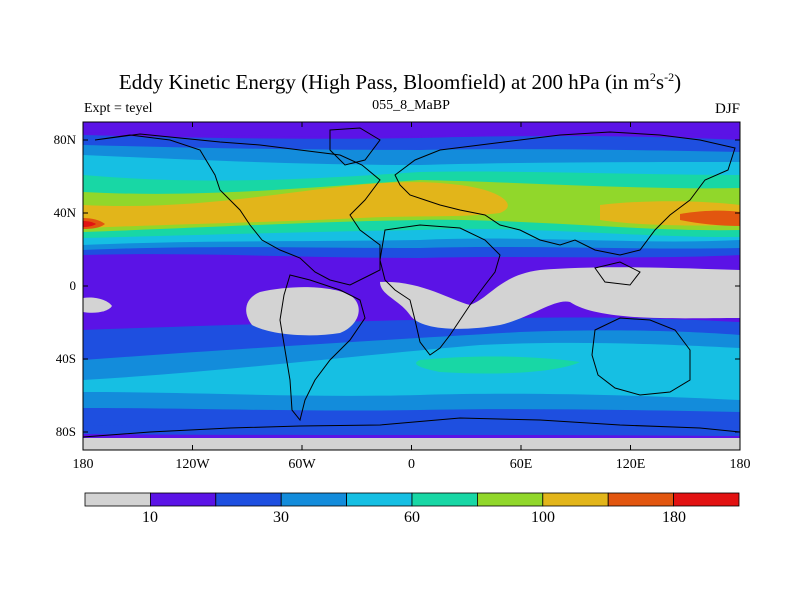 Image resolution: width=800 pixels, height=600 pixels. What do you see at coordinates (565, 193) in the screenshot?
I see `coast-eurasia` at bounding box center [565, 193].